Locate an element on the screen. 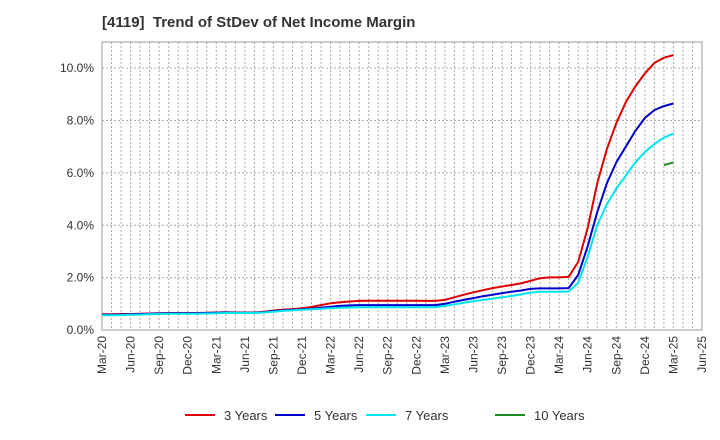 This screenshot has width=720, height=440. legend-label-5-years: 5 Years is located at coordinates (336, 415).